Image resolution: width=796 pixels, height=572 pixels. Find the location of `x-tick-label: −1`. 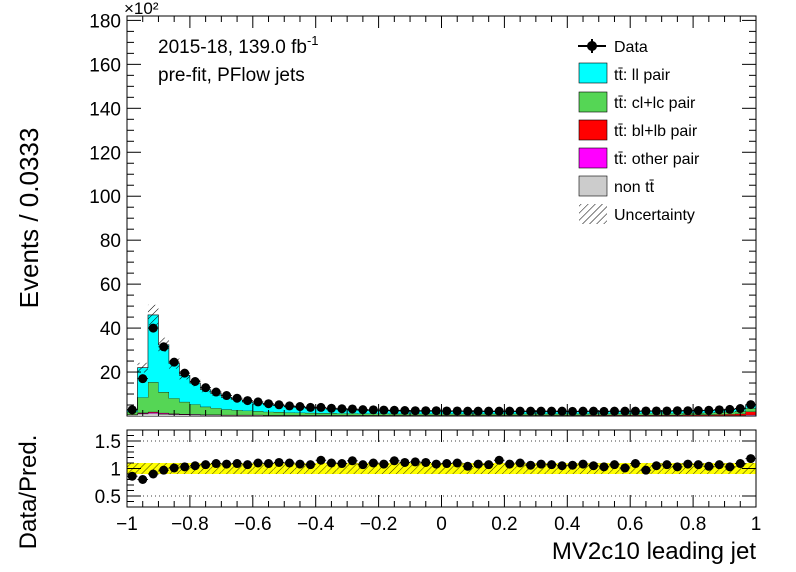

x-tick-label: −1 is located at coordinates (127, 524).